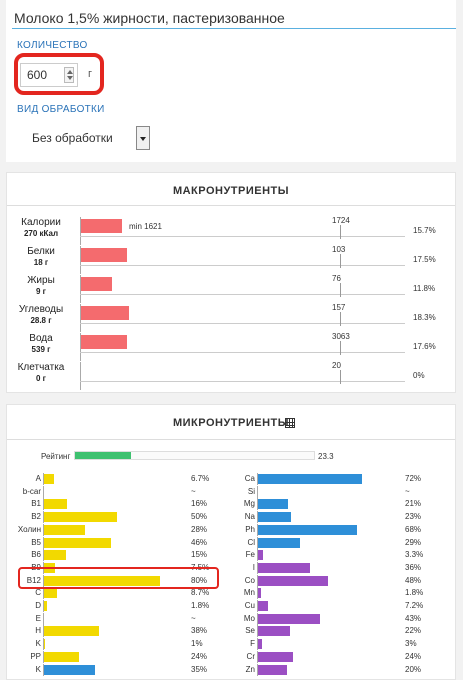 This screenshot has height=680, width=463. Describe the element at coordinates (252, 644) in the screenshot. I see `minerals-name: F` at that location.